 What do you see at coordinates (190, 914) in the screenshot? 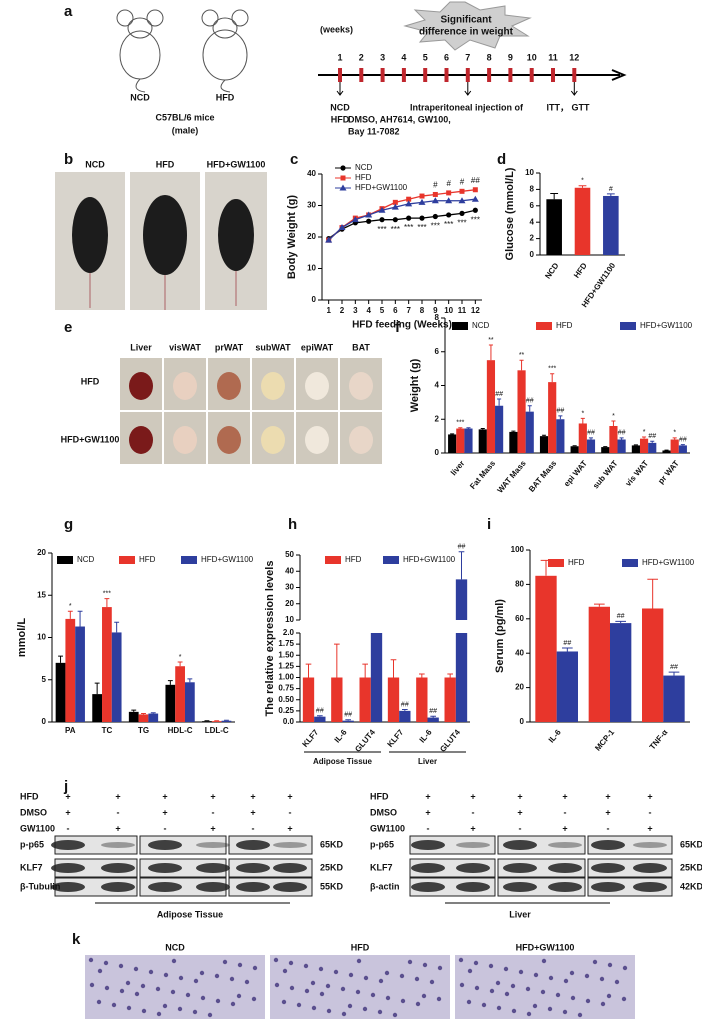
I see `tissue-label: Adipose Tissue` at bounding box center [190, 914].